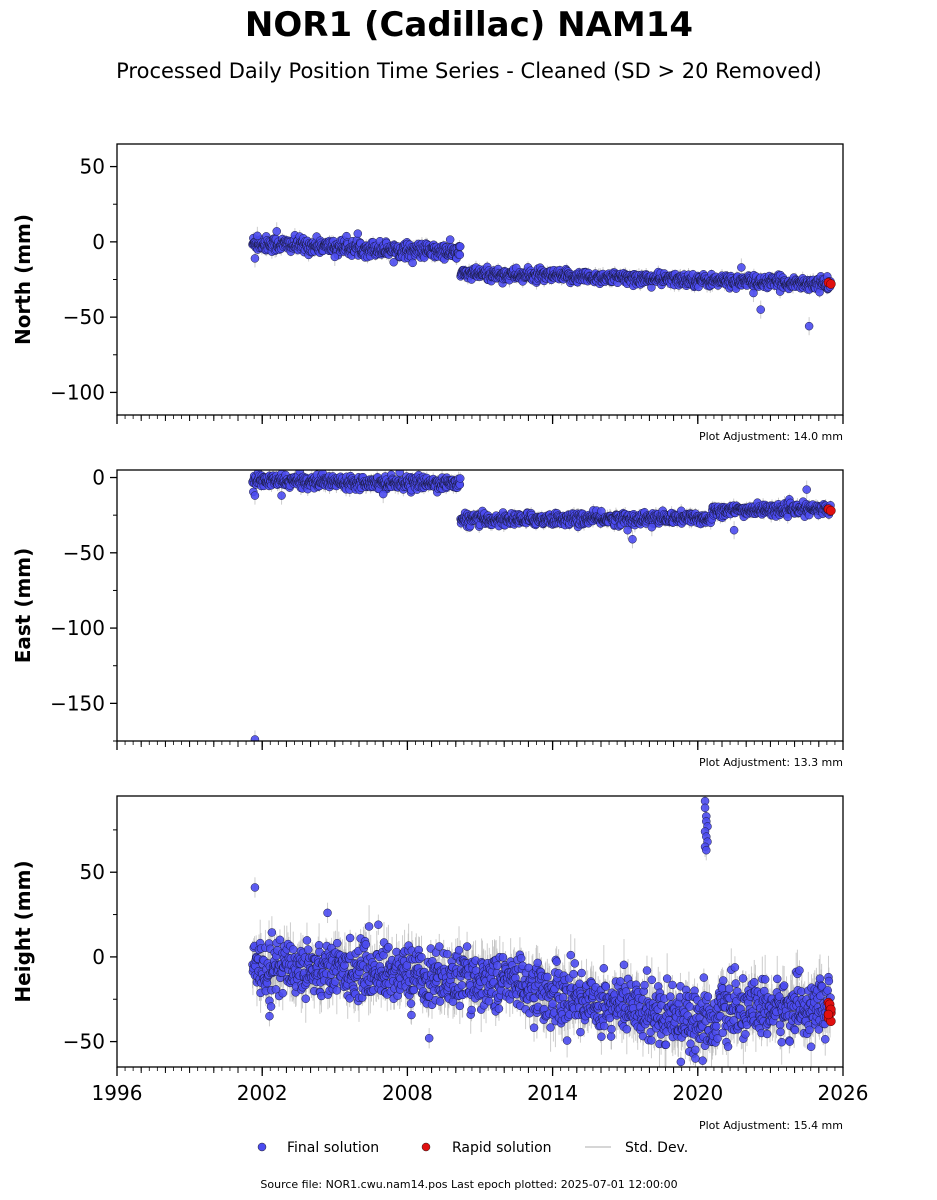 The image size is (937, 1200). What do you see at coordinates (77, 392) in the screenshot?
I see `y-tick-label: −100` at bounding box center [77, 392].